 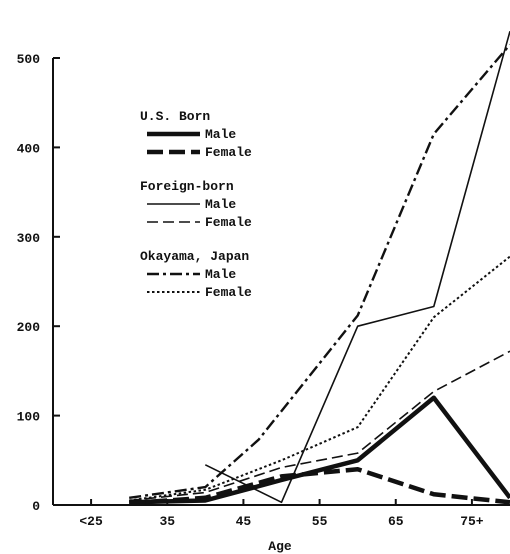 What do you see at coordinates (280, 546) in the screenshot?
I see `x-axis-title: Age` at bounding box center [280, 546].